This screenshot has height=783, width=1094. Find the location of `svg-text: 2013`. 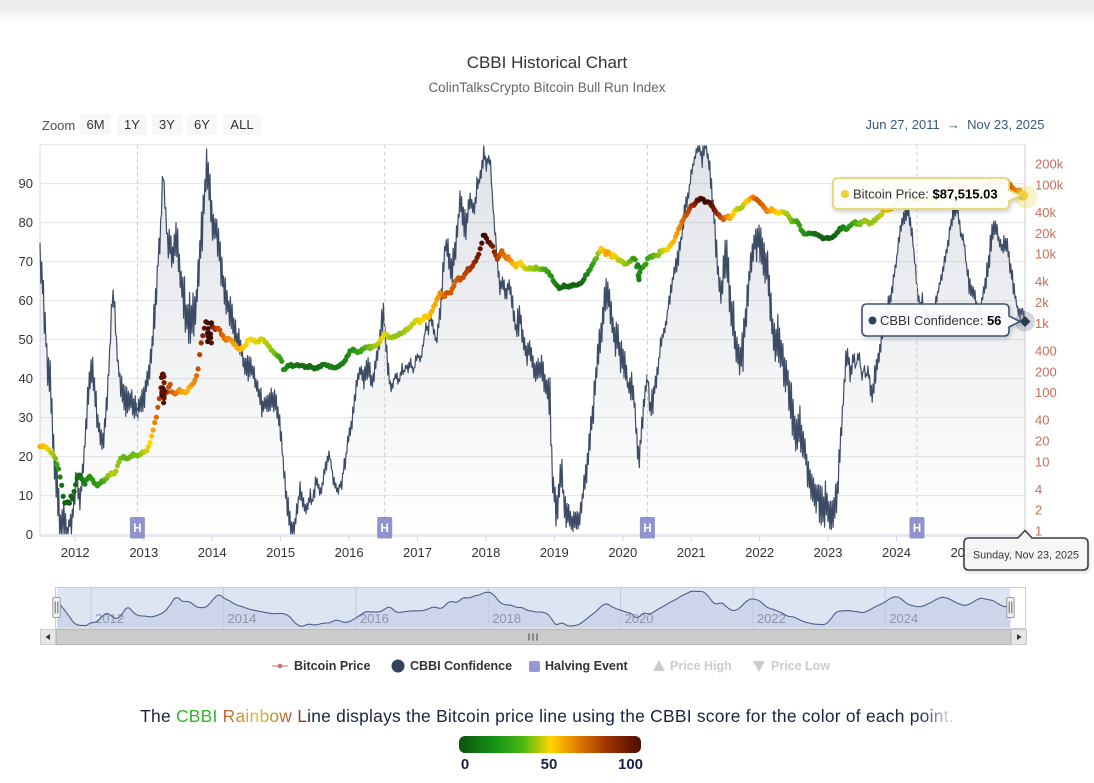

svg-text: 2013 is located at coordinates (143, 552).